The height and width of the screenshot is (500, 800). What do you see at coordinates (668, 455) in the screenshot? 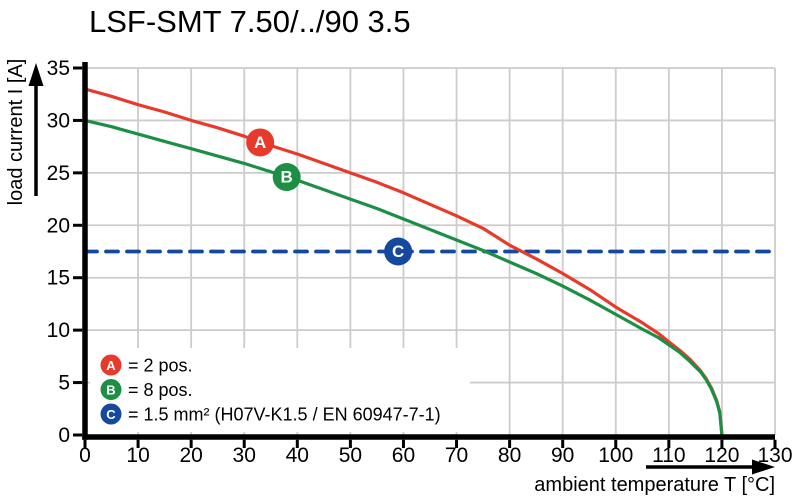
I see `x-tick-label: 110` at bounding box center [668, 455].